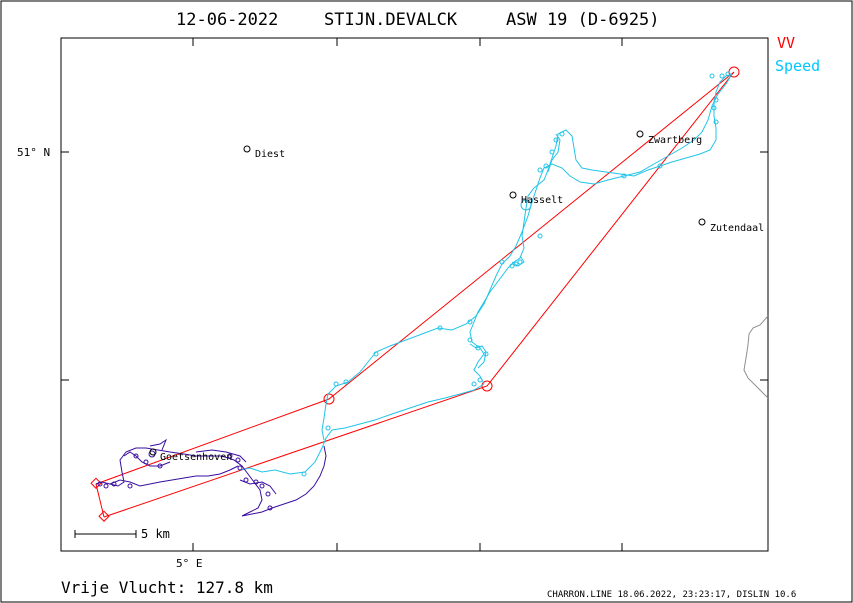  I want to click on thermal-circles-slow, so click(185, 480).